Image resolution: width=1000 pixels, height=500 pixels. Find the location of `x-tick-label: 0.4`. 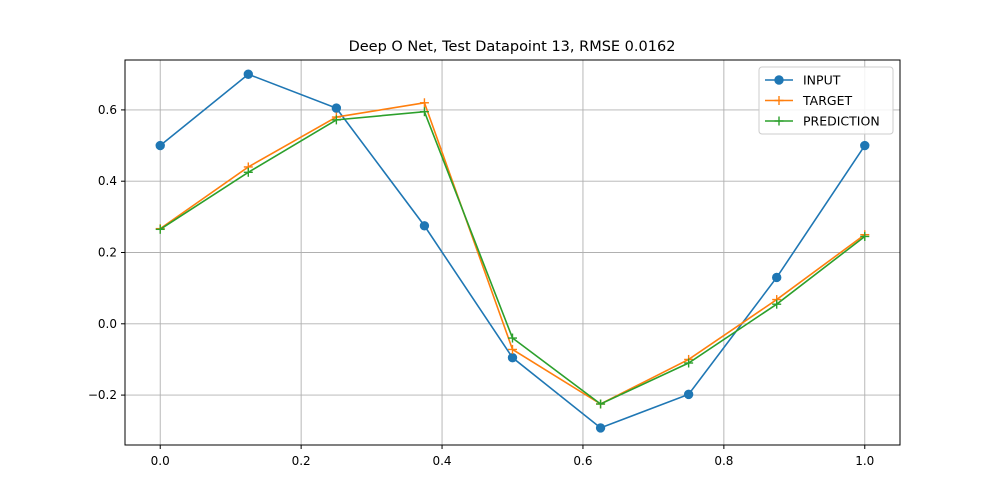

x-tick-label: 0.4 is located at coordinates (441, 461).